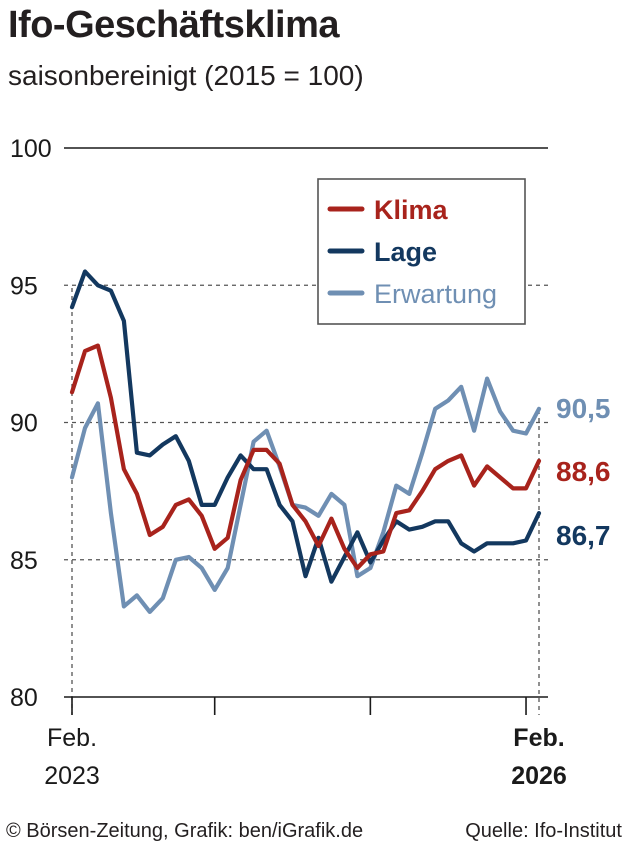  What do you see at coordinates (411, 210) in the screenshot?
I see `legend-label-klima: Klima` at bounding box center [411, 210].